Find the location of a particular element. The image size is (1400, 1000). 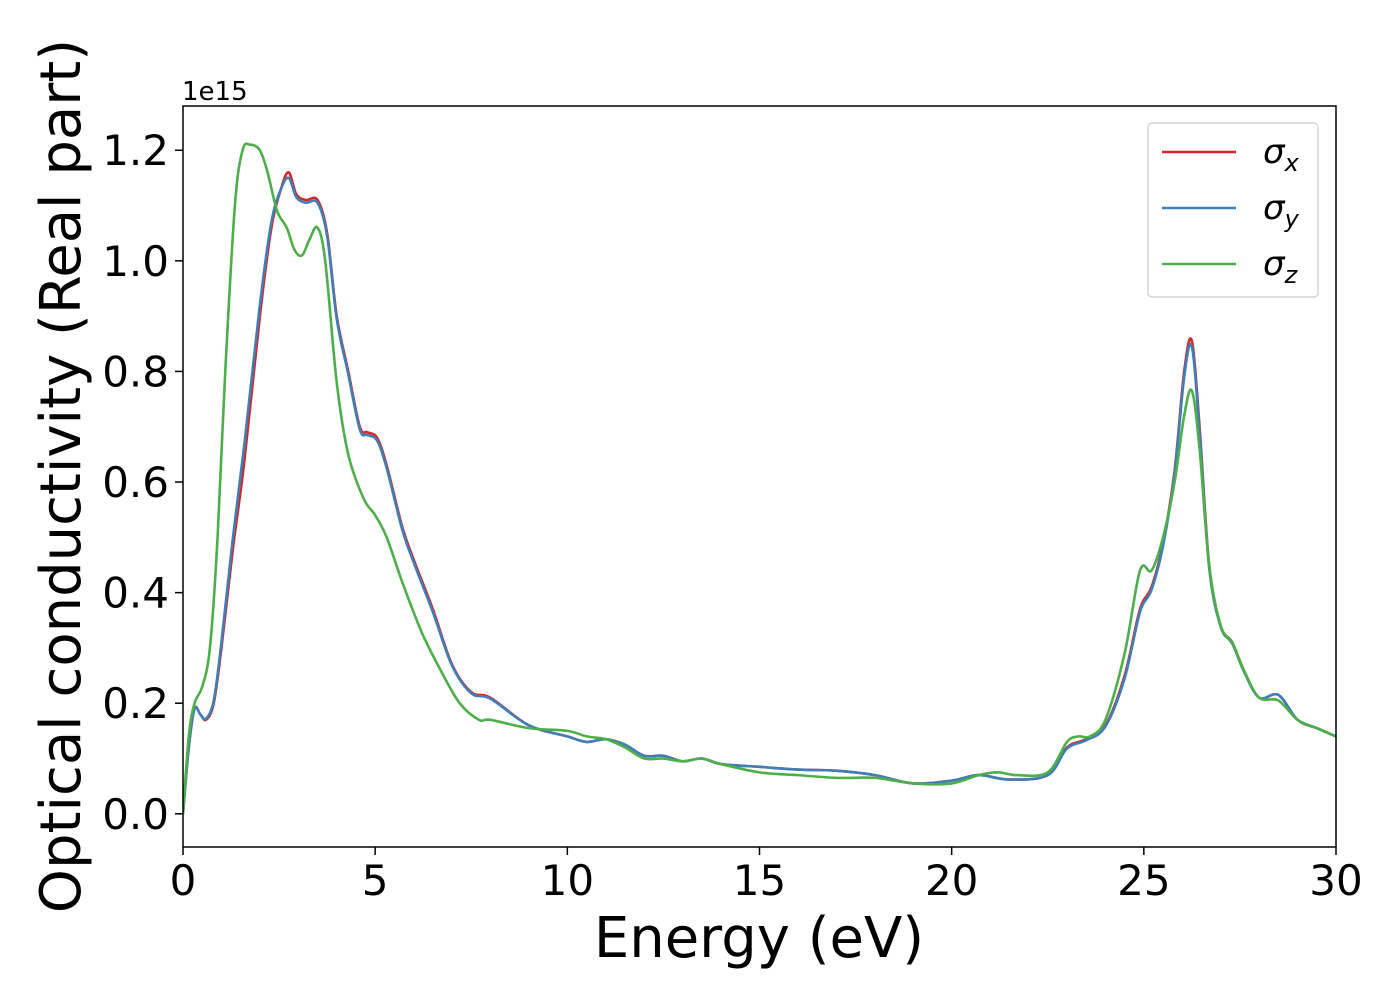

y-axis-label: Optical conductivity (Real part) is located at coordinates (61, 476).